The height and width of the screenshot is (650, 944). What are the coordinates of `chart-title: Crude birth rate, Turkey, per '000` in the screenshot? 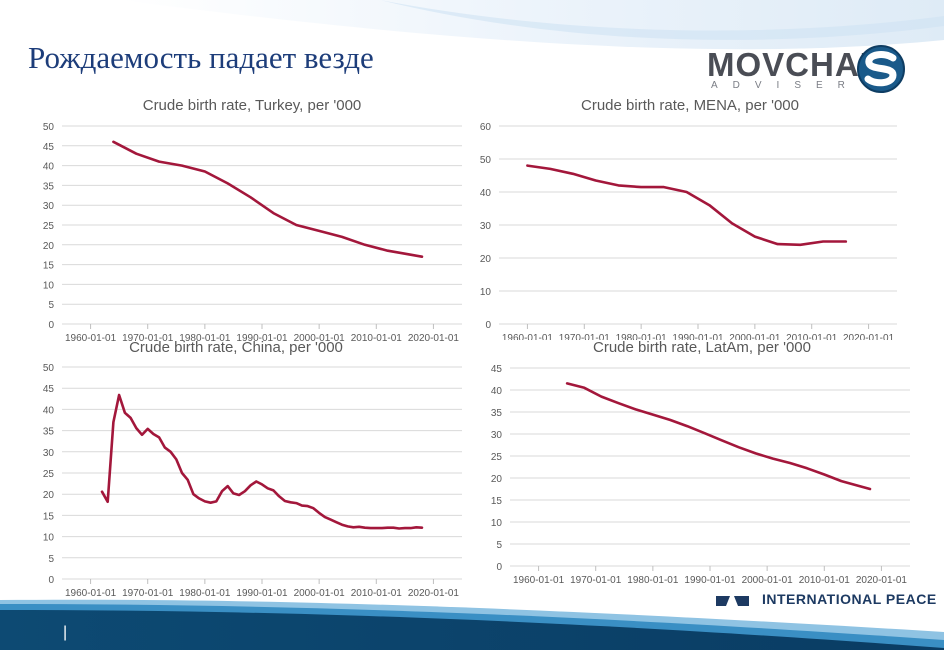 It's located at (252, 105).